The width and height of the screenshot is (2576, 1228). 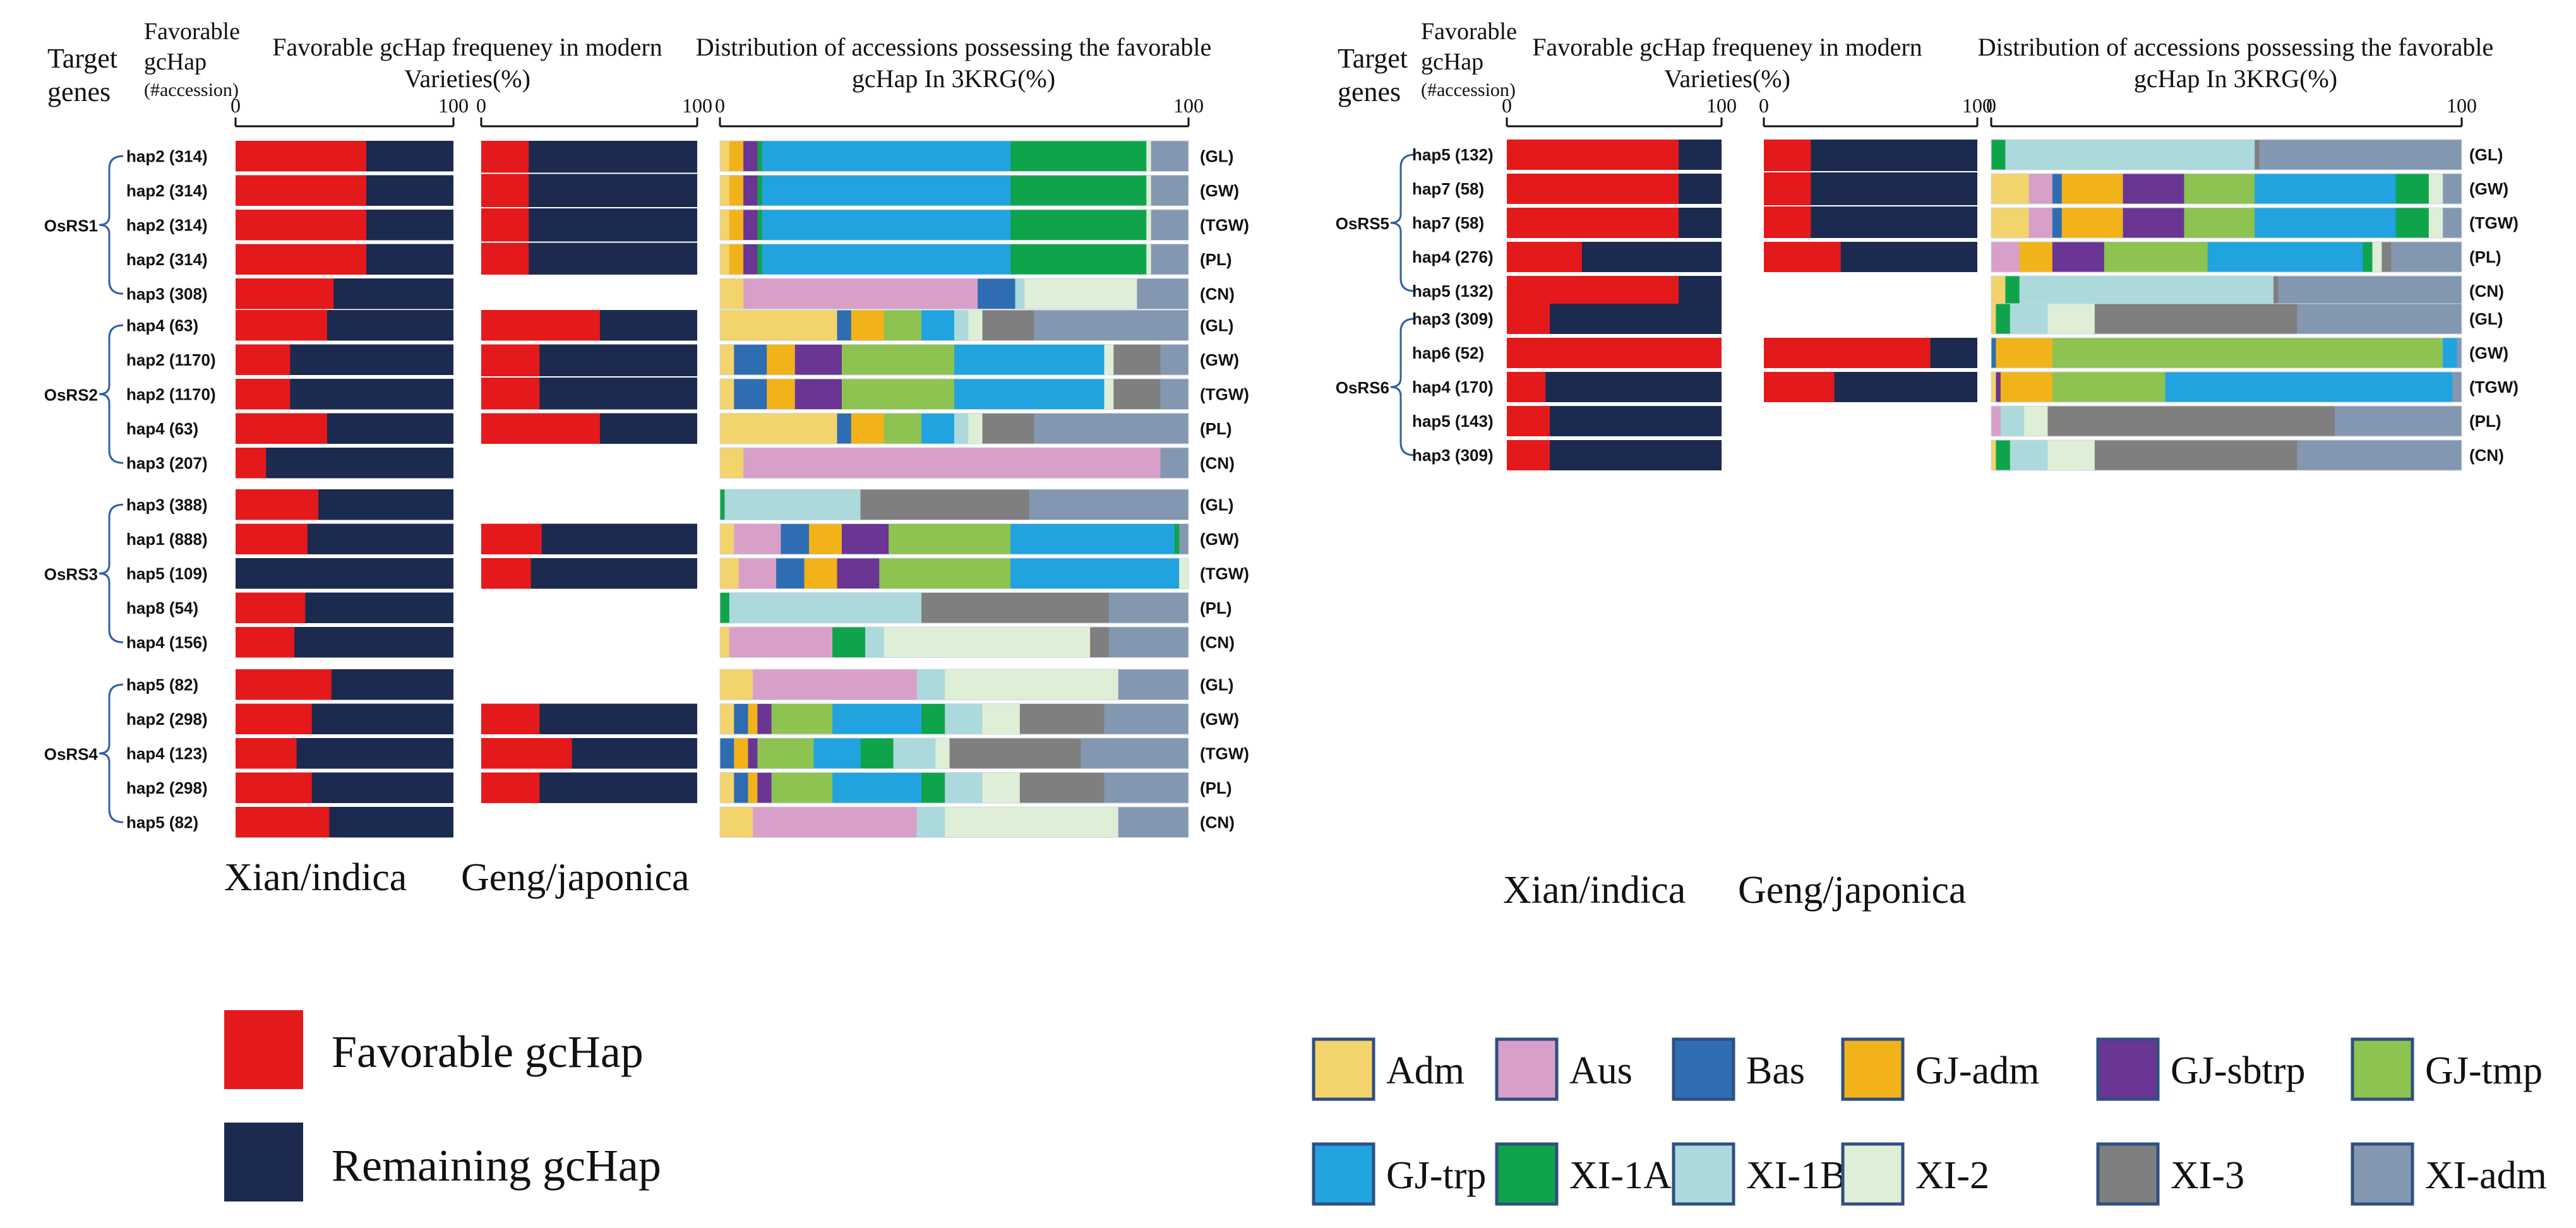 I want to click on target-genes-header: genes, so click(x=79, y=91).